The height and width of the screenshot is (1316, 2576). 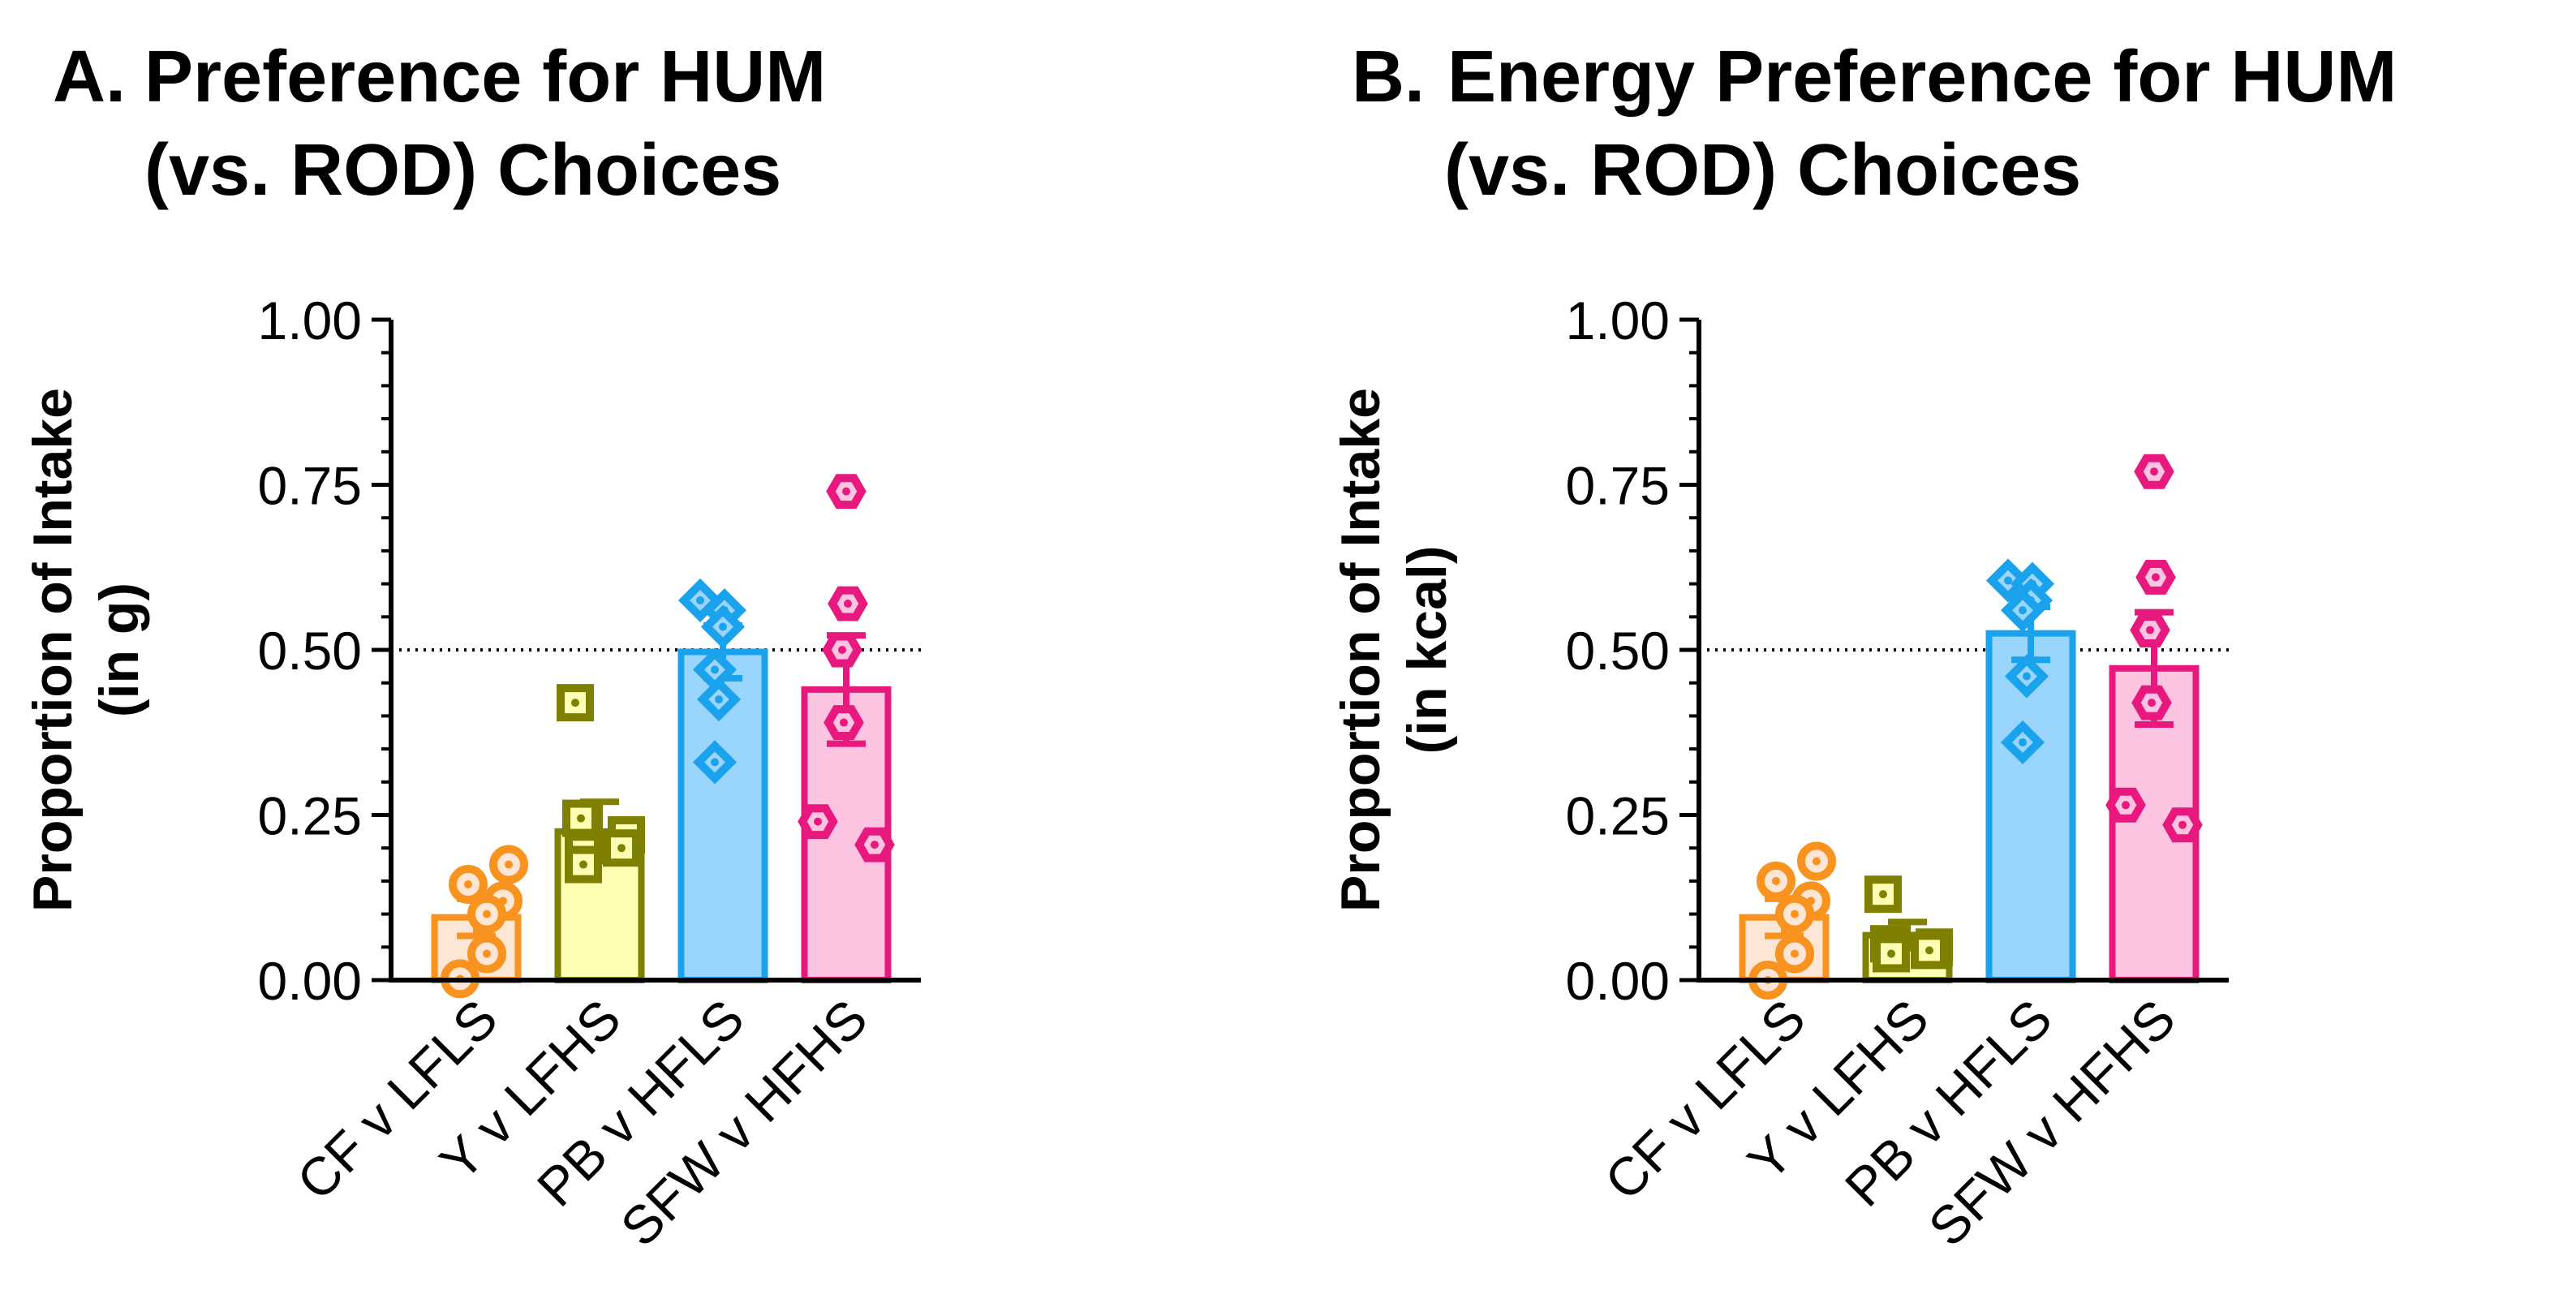 What do you see at coordinates (119, 650) in the screenshot?
I see `y-axis-label-line2: (in g)` at bounding box center [119, 650].